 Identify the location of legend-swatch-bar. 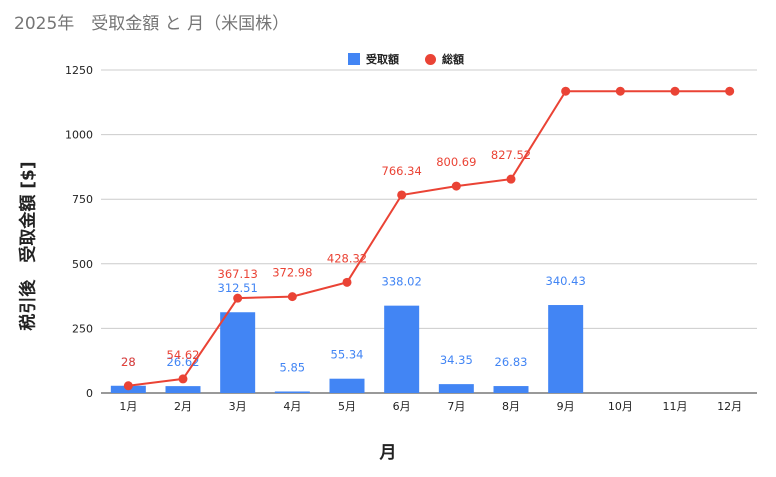
(354, 59).